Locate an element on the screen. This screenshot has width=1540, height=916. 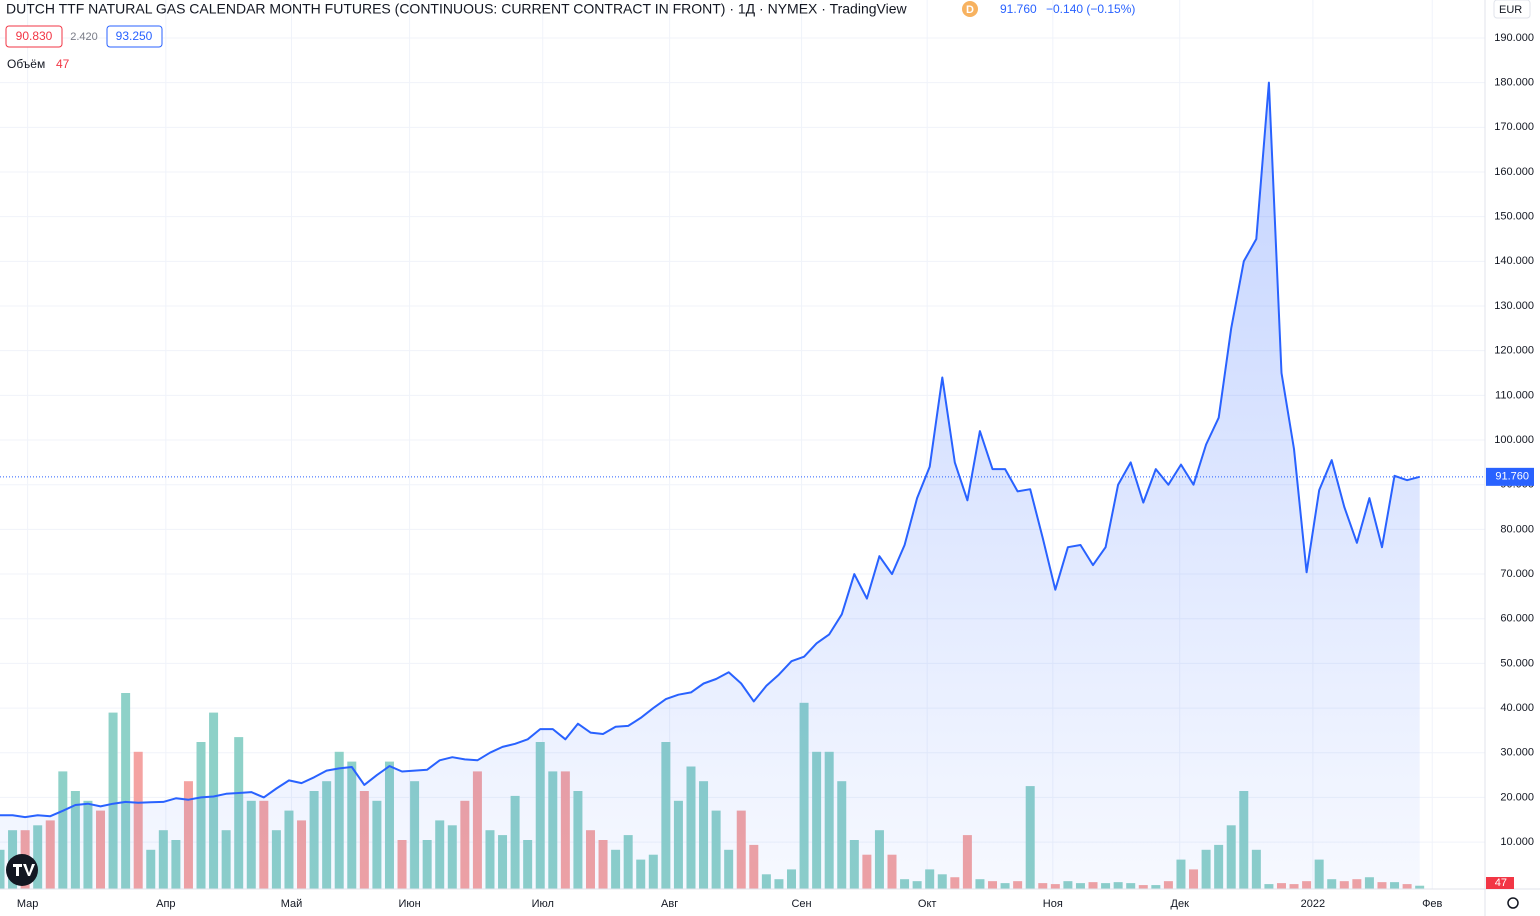
y-tick-label: 80.000 is located at coordinates (1517, 529).